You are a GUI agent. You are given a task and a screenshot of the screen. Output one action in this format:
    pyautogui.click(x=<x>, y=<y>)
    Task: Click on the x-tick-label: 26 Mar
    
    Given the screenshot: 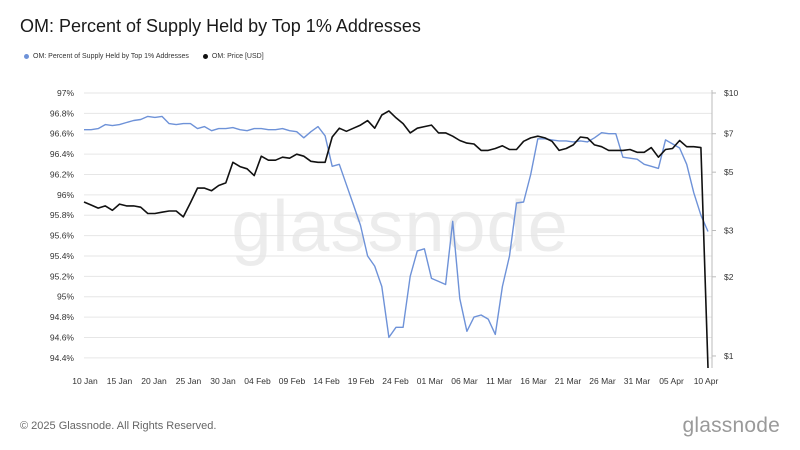 What is the action you would take?
    pyautogui.click(x=602, y=381)
    